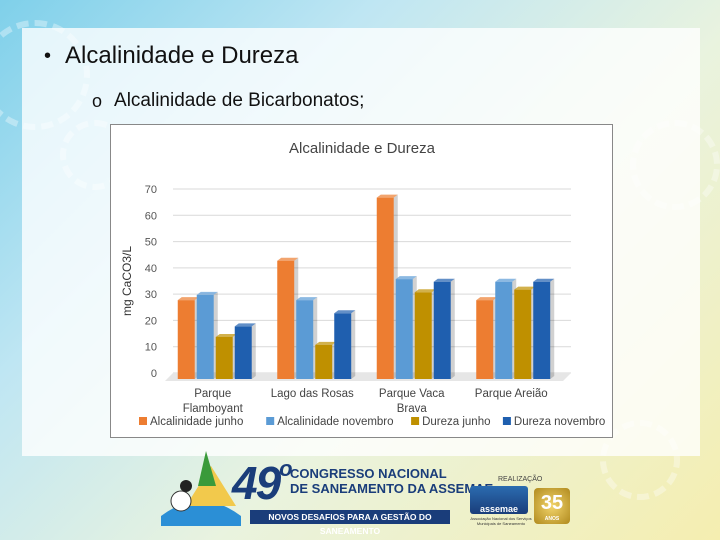 This screenshot has width=720, height=540. I want to click on legend-label: Dureza novembro, so click(559, 422).